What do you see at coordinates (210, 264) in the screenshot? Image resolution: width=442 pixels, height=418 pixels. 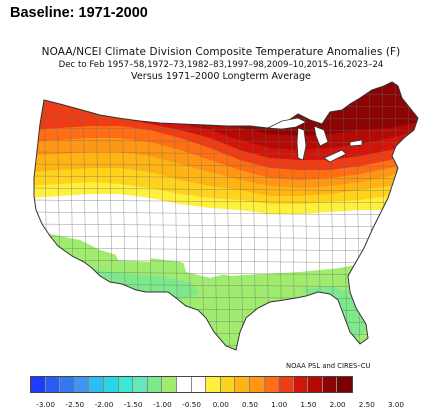 I see `band-normal-central` at bounding box center [210, 264].